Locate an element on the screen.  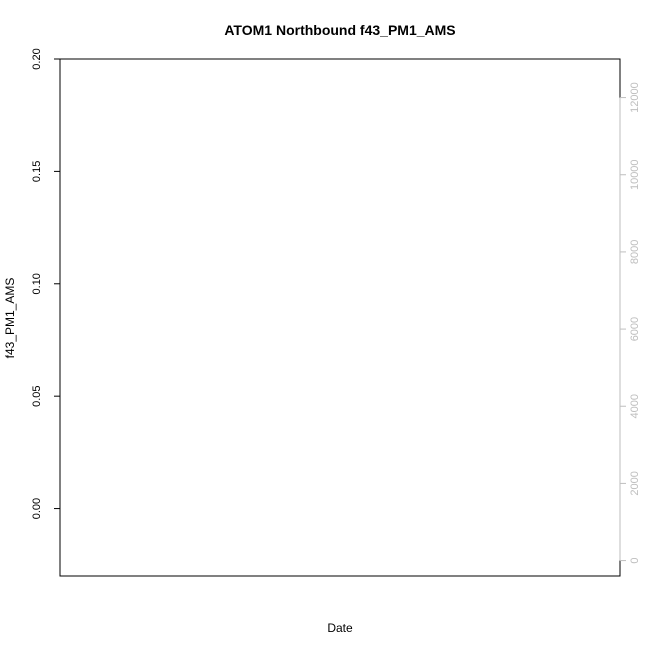
y2-axis: 0 2000 4000 6000 8000 10000 12000 is located at coordinates (630, 323).